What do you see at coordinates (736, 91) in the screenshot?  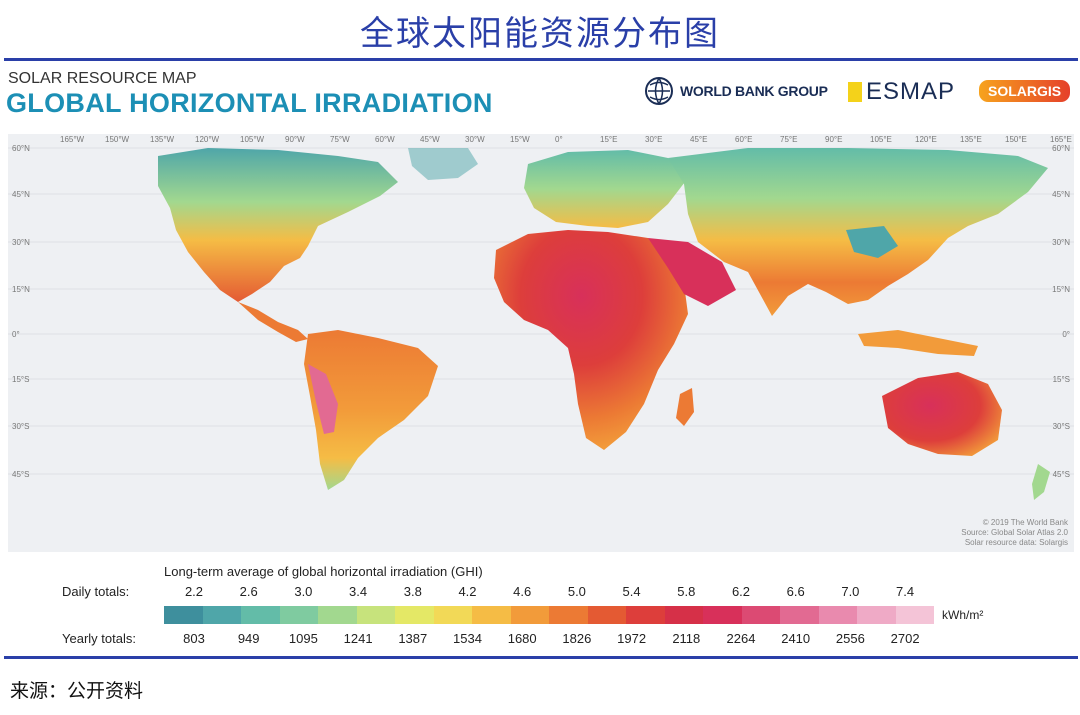 I see `world-bank-logo: WORLD BANK GROUP` at bounding box center [736, 91].